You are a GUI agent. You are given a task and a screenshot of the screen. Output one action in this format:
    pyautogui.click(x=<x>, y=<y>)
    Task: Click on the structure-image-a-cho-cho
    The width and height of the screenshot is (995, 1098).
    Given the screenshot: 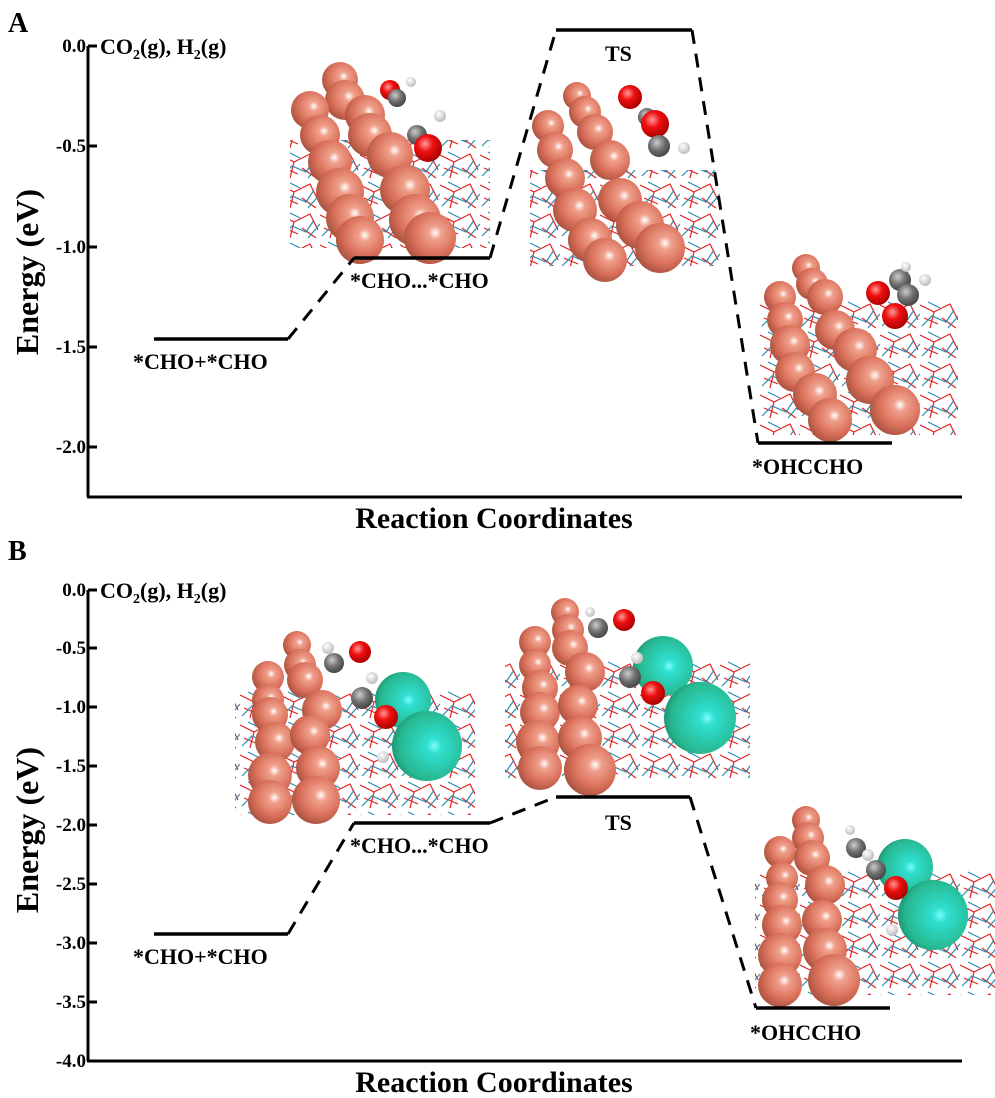 What is the action you would take?
    pyautogui.click(x=390, y=163)
    